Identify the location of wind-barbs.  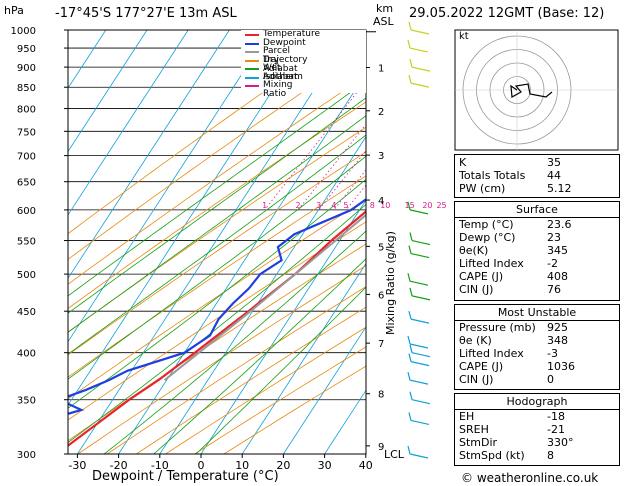
(419, 240).